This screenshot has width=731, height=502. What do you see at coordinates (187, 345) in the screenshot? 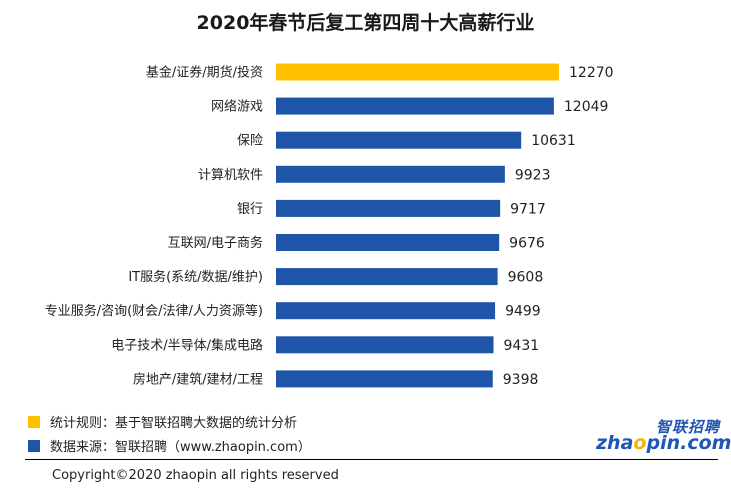
I see `category-label: 电子技术/半导体/集成电路` at bounding box center [187, 345].